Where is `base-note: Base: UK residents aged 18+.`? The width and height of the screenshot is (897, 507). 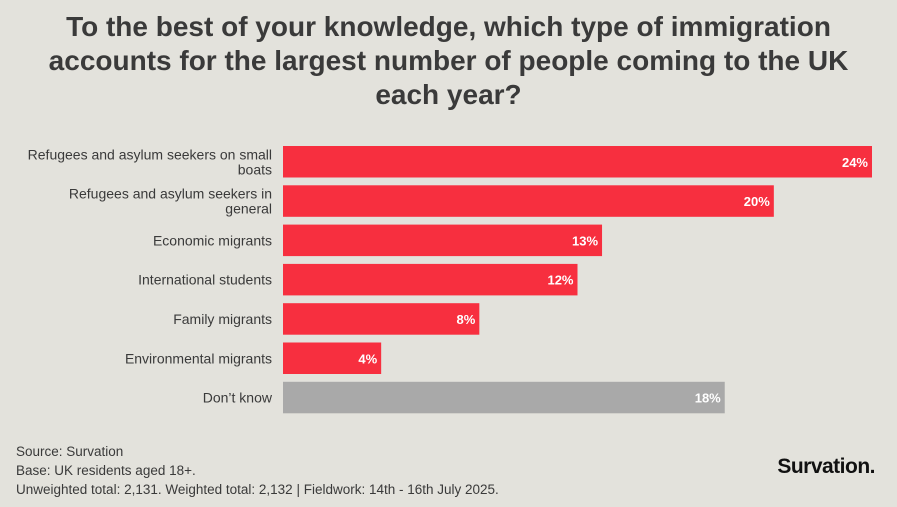 base-note: Base: UK residents aged 18+. is located at coordinates (106, 470).